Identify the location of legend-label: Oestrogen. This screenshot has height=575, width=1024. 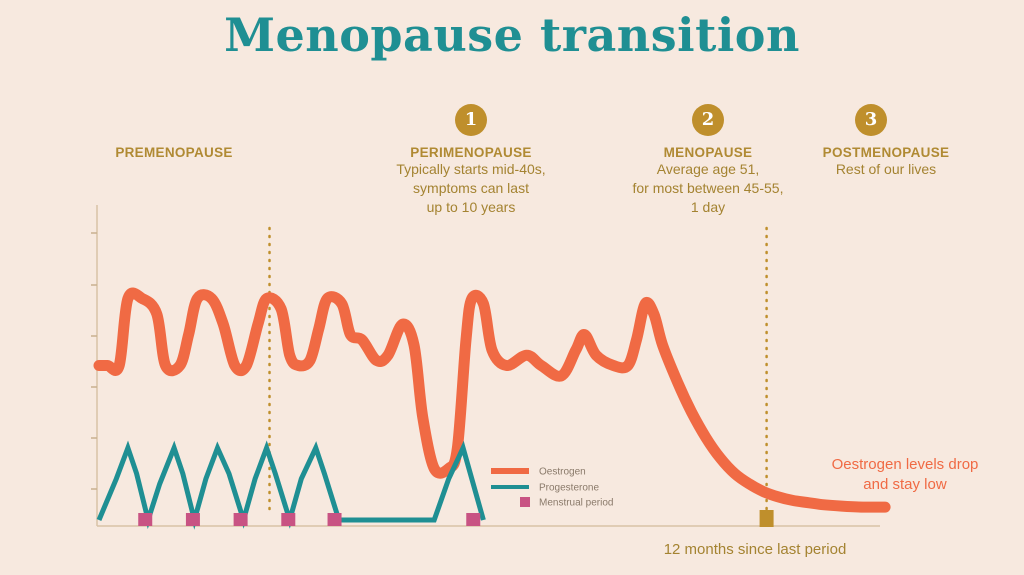
(562, 472).